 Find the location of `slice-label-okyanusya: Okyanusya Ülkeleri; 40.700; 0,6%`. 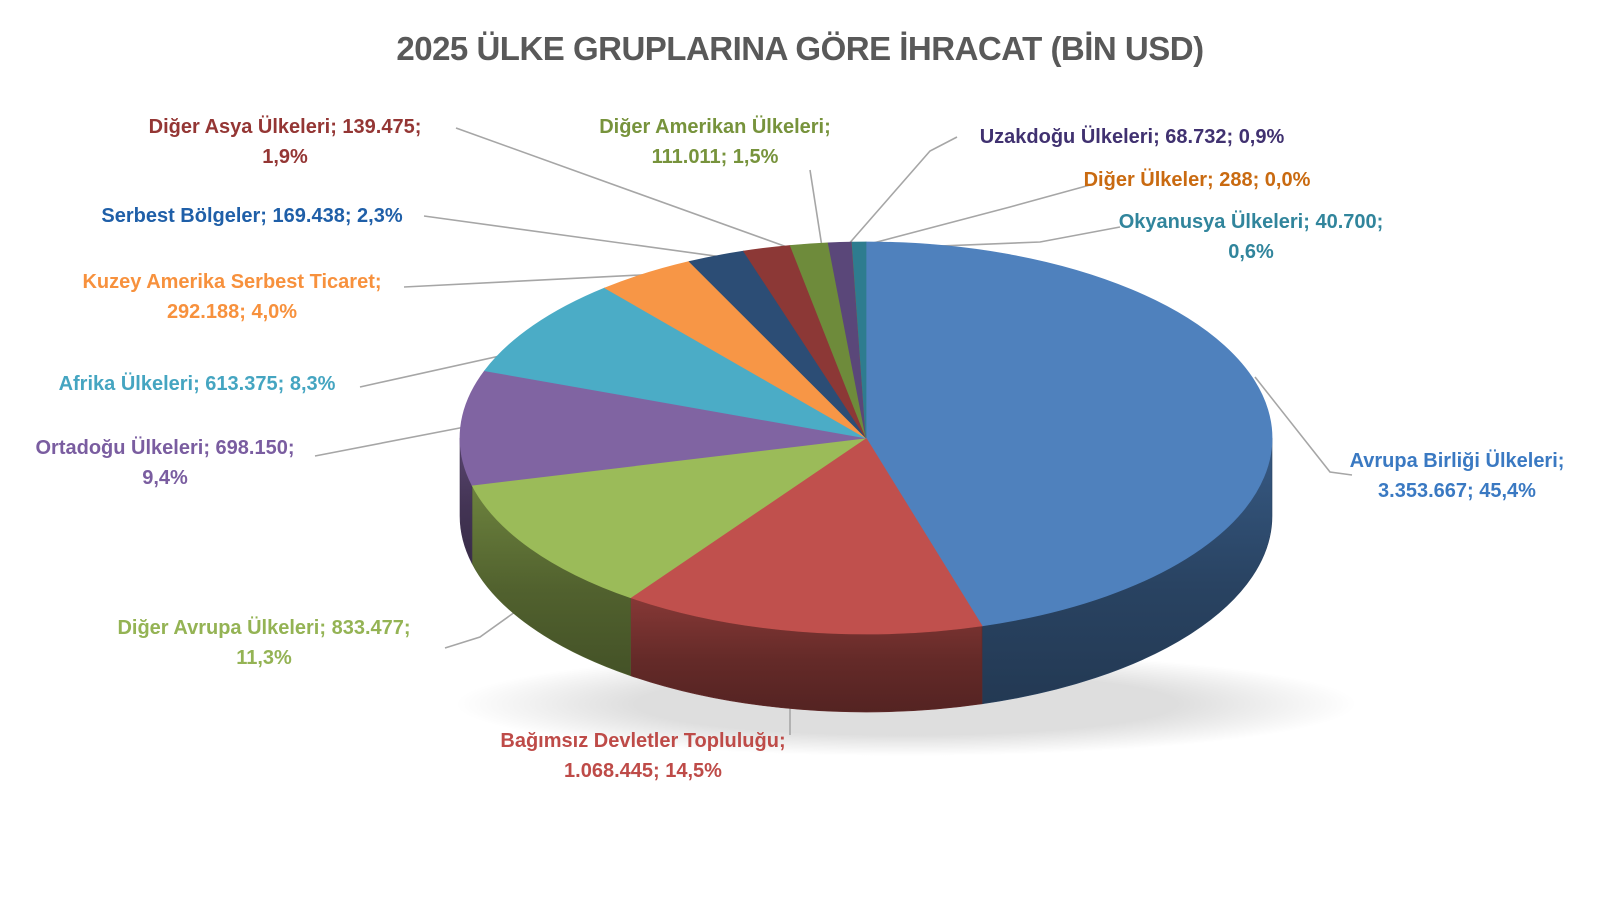

slice-label-okyanusya: Okyanusya Ülkeleri; 40.700; 0,6% is located at coordinates (1251, 237).